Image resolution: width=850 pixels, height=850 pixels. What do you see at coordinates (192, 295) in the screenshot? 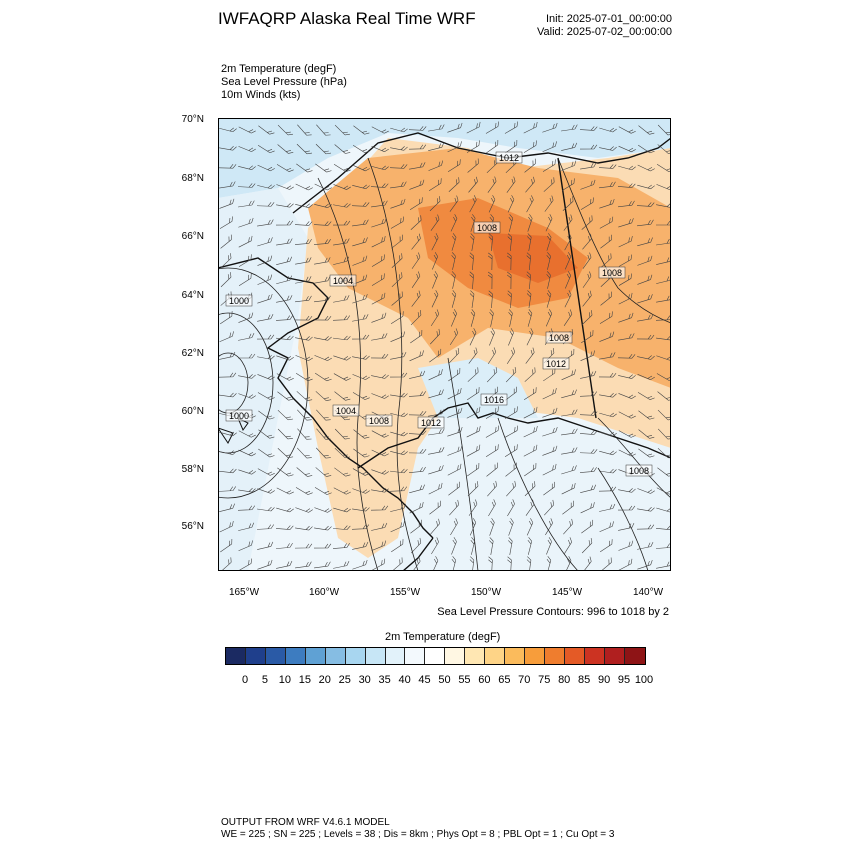
I see `lat-label: 64°N` at bounding box center [192, 295].